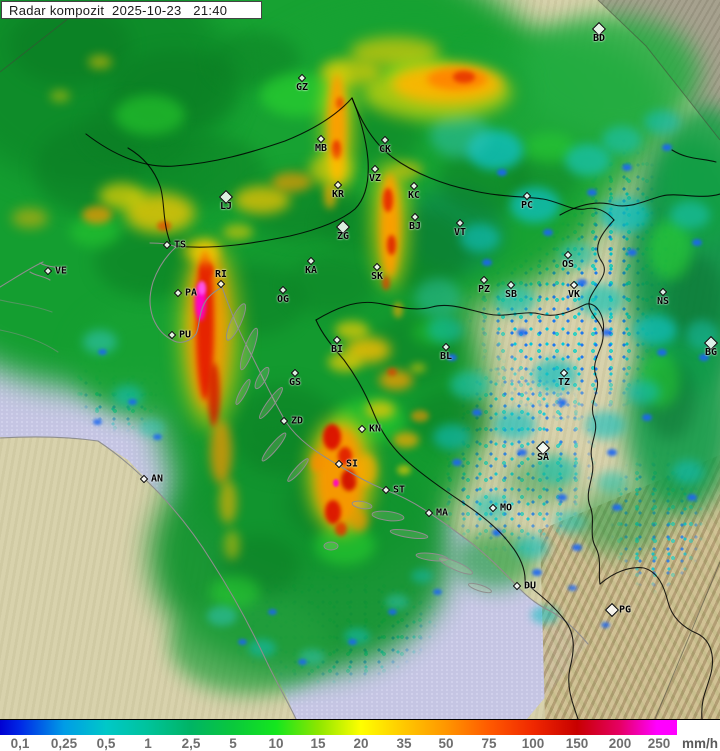  I want to click on station-label: SK, so click(377, 276).